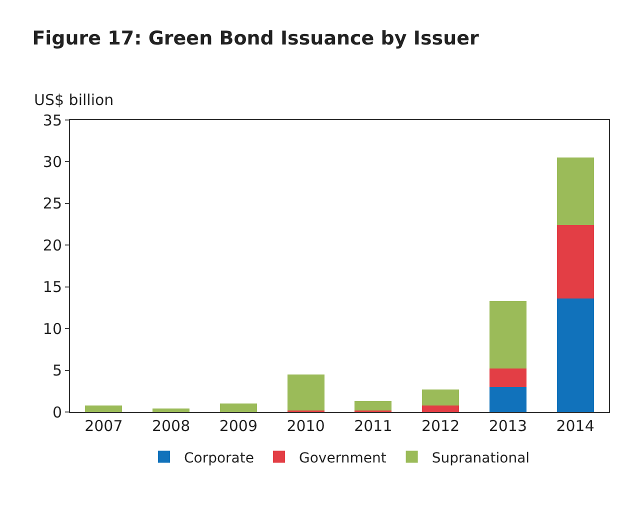  I want to click on x-tick-label: 2008, so click(171, 426).